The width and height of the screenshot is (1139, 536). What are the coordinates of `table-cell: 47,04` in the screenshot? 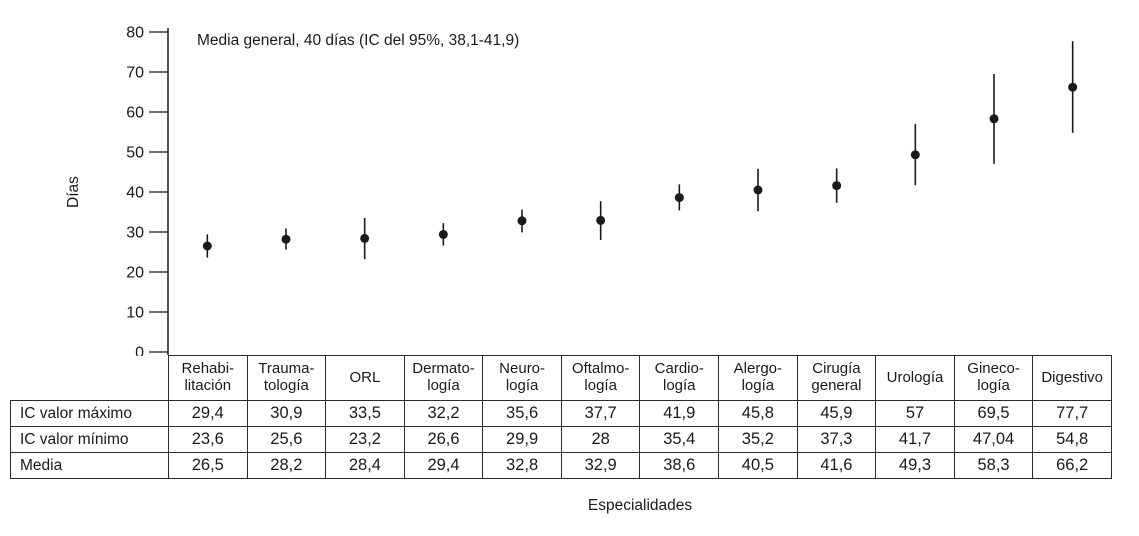 It's located at (993, 439).